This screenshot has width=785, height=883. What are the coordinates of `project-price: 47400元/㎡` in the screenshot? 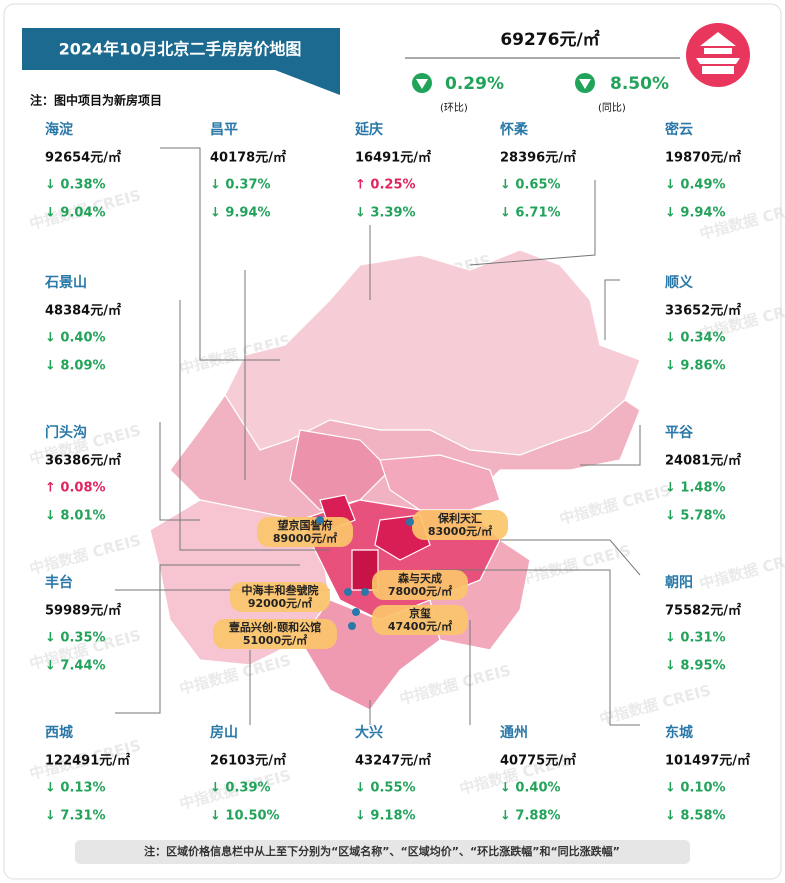 It's located at (420, 626).